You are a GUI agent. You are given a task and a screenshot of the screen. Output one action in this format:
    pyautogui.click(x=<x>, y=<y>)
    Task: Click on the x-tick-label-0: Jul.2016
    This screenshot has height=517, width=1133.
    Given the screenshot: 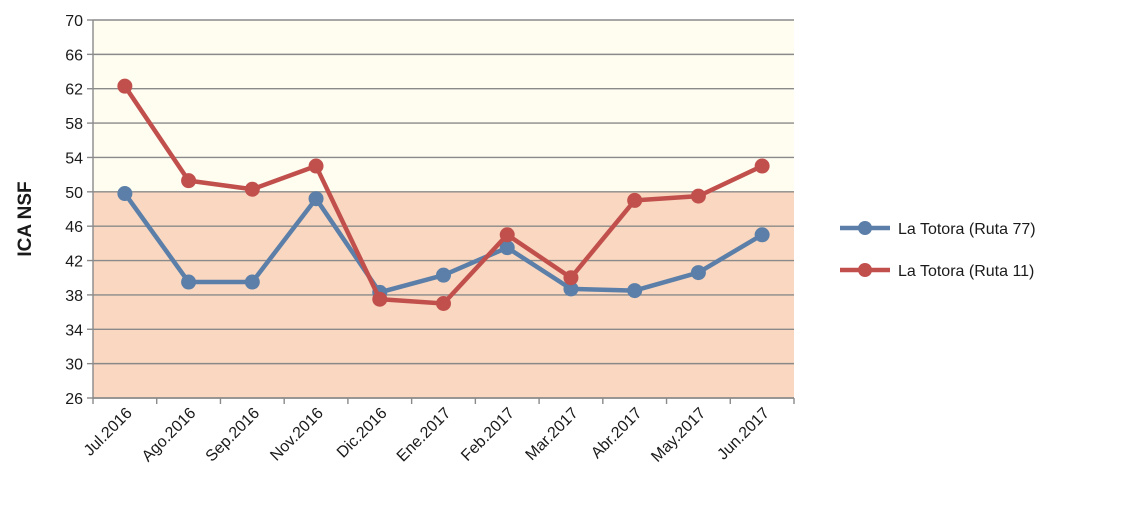 What is the action you would take?
    pyautogui.click(x=108, y=432)
    